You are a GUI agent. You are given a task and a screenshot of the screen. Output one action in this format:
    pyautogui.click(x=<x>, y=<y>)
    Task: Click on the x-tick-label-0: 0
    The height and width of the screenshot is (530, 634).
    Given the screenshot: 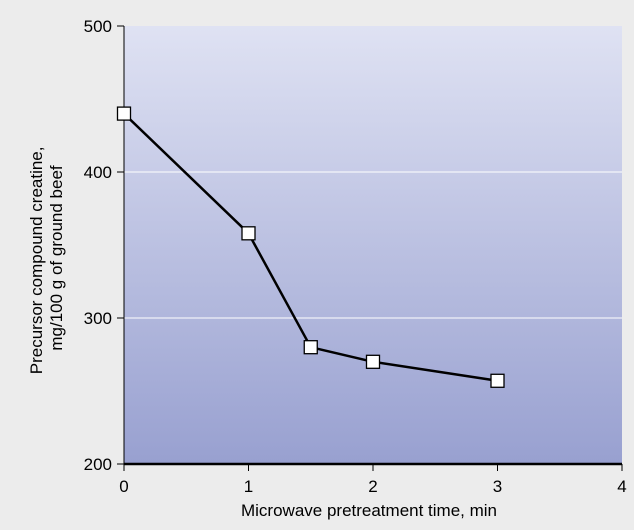 What is the action you would take?
    pyautogui.click(x=123, y=486)
    